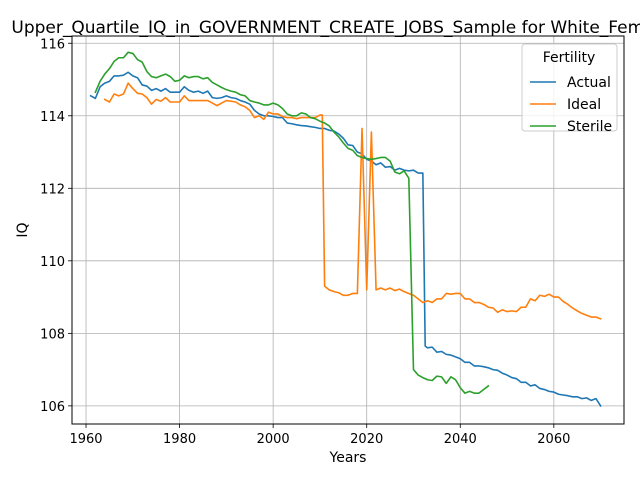 This screenshot has width=640, height=480. Describe the element at coordinates (366, 439) in the screenshot. I see `x-tick-label: 2020` at that location.